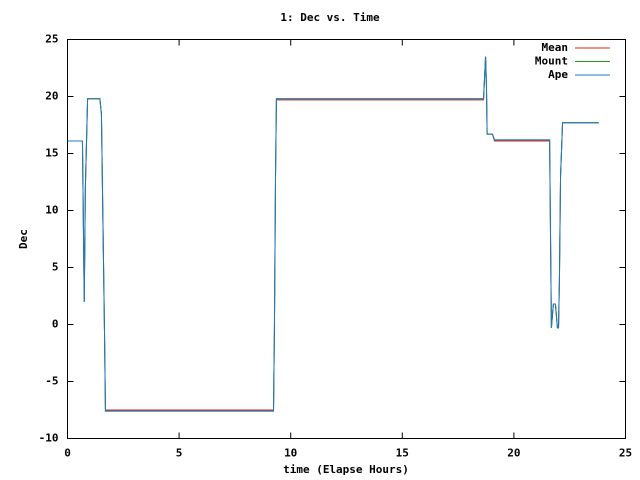 The height and width of the screenshot is (480, 640). Describe the element at coordinates (55, 324) in the screenshot. I see `y-tick-label: 0` at that location.